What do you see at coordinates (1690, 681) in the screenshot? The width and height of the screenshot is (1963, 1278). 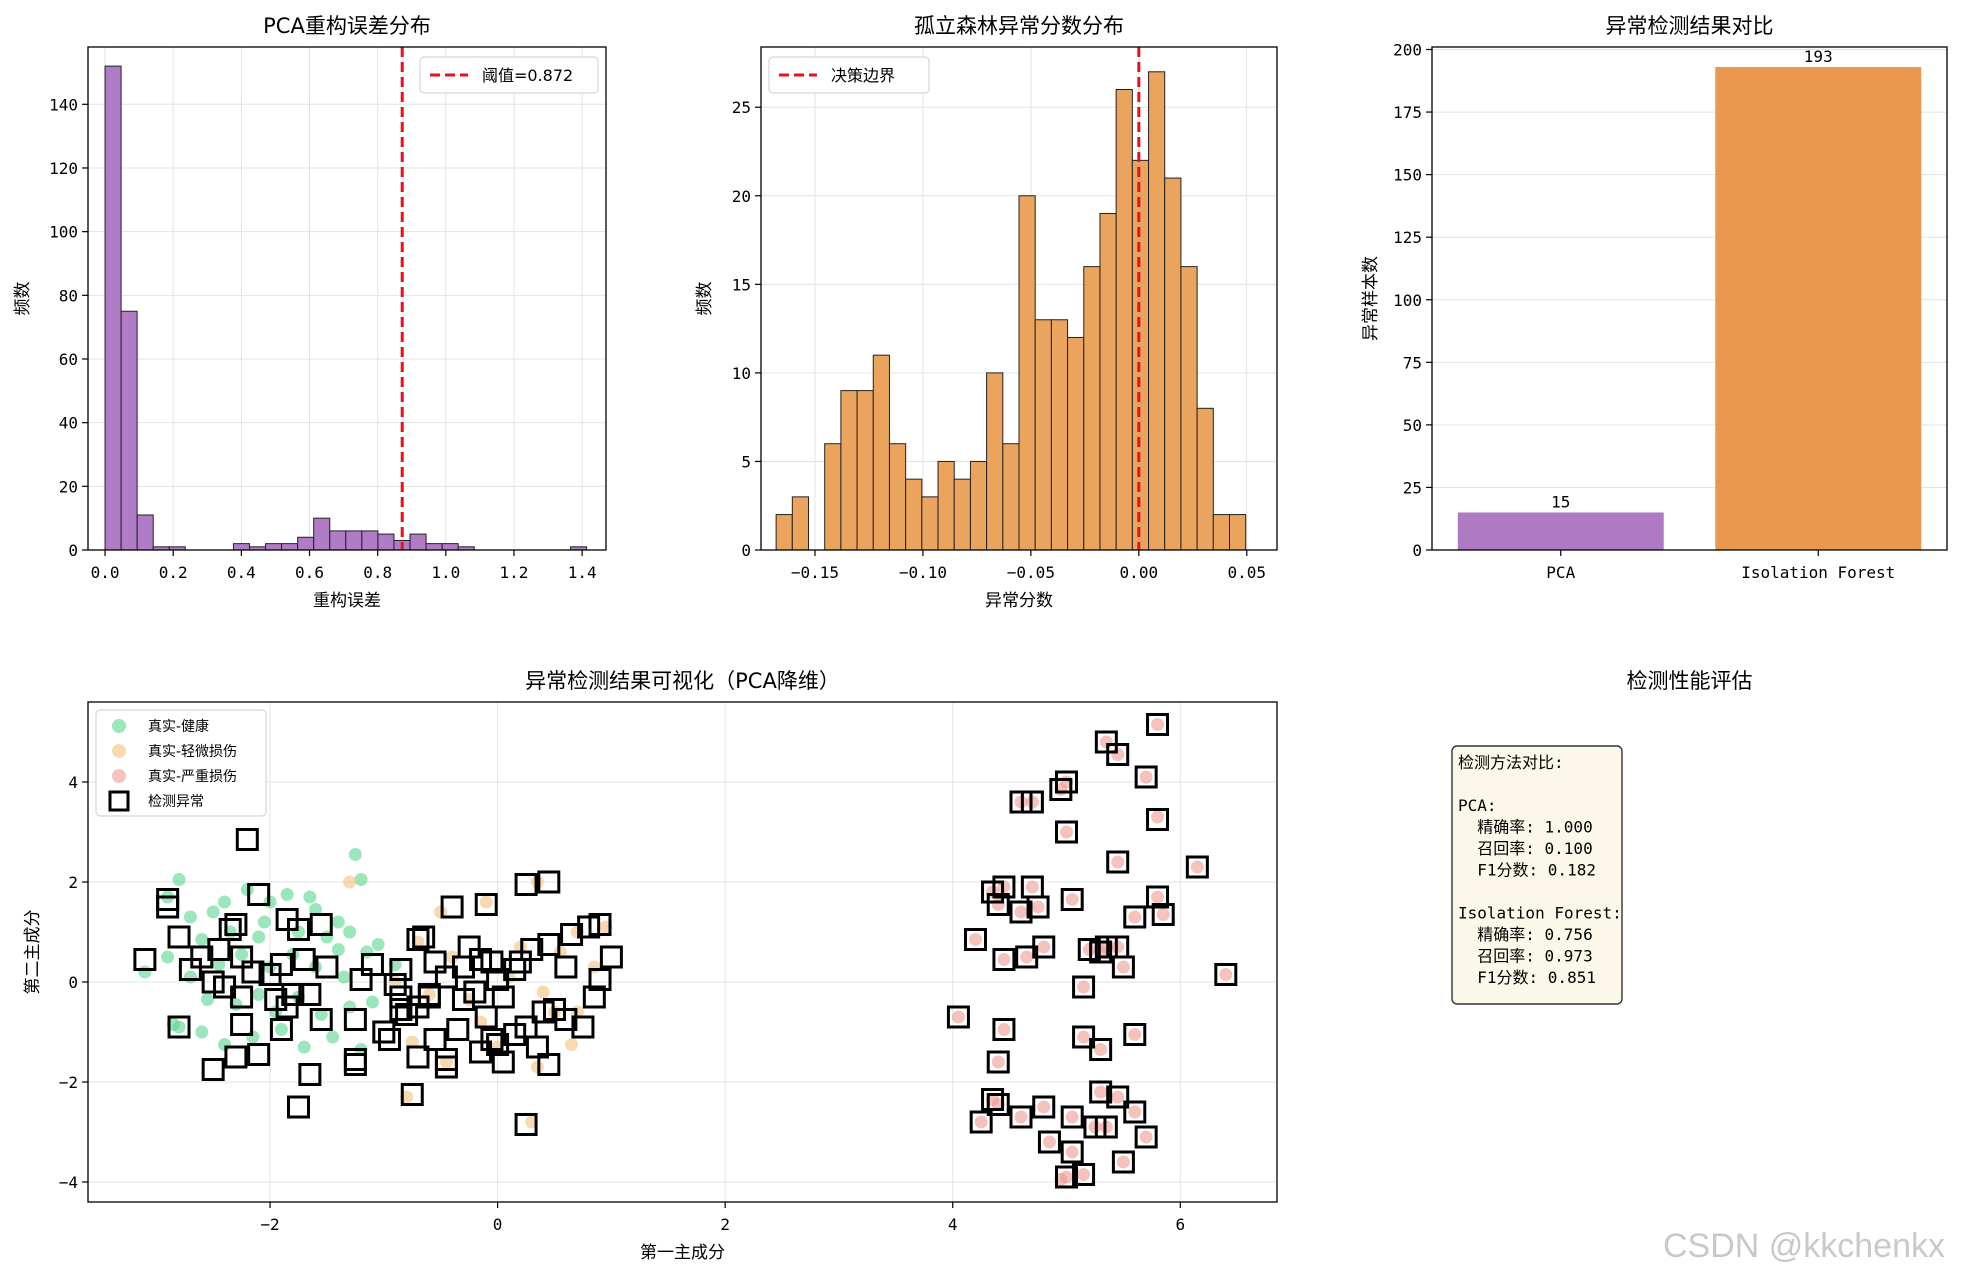 I see `chart-title: 检测性能评估` at bounding box center [1690, 681].